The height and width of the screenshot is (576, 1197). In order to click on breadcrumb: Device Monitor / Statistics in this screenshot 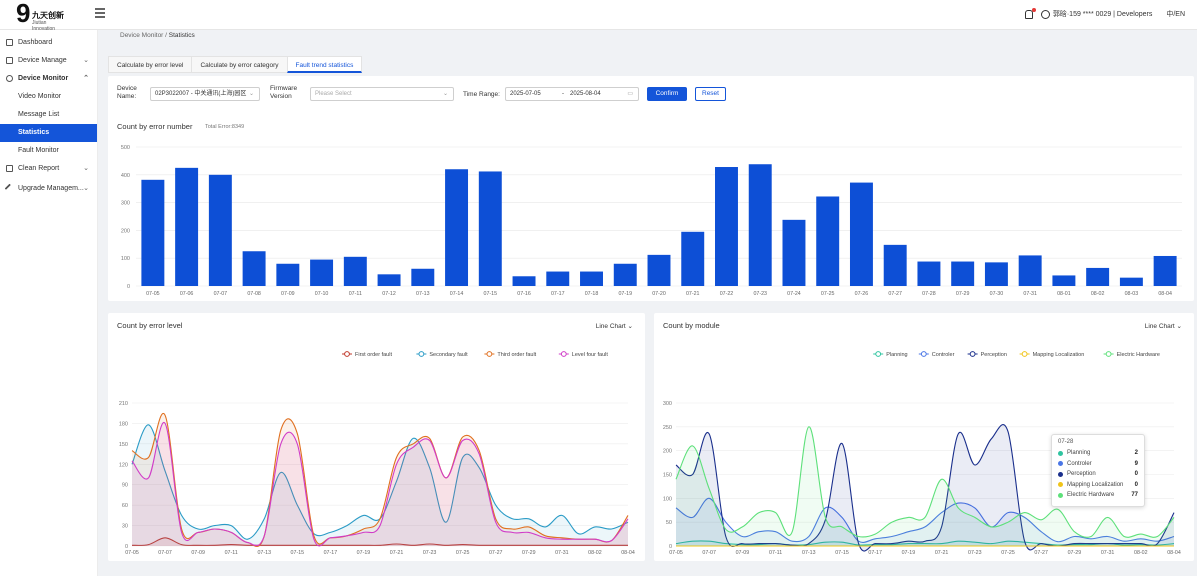, I will do `click(157, 35)`.